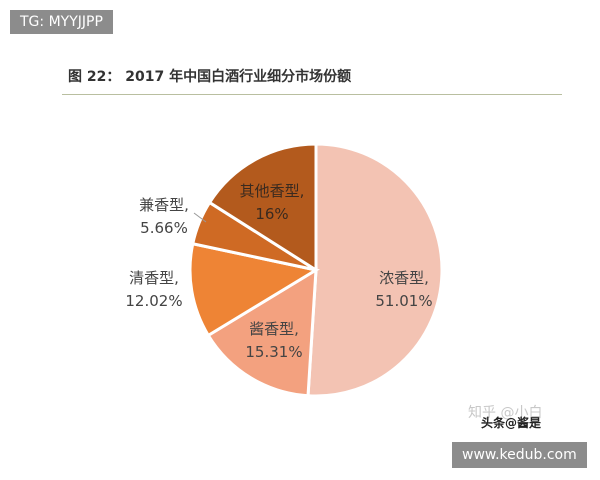 The height and width of the screenshot is (480, 600). Describe the element at coordinates (210, 77) in the screenshot. I see `chart-title: 图 22： 2017 年中国白酒行业细分市场份额` at that location.